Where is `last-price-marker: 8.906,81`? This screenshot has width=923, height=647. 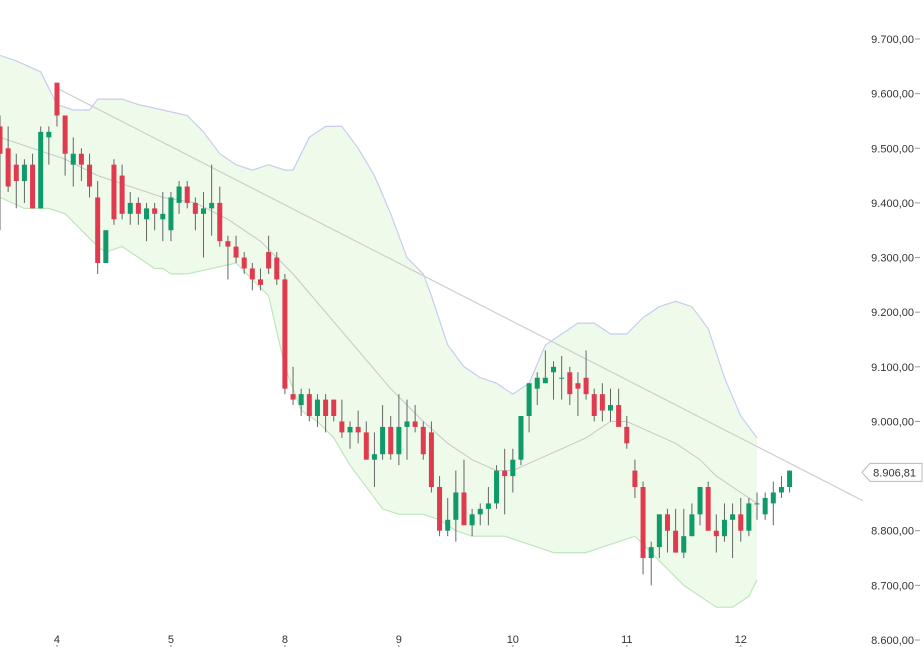 last-price-marker: 8.906,81 is located at coordinates (892, 472).